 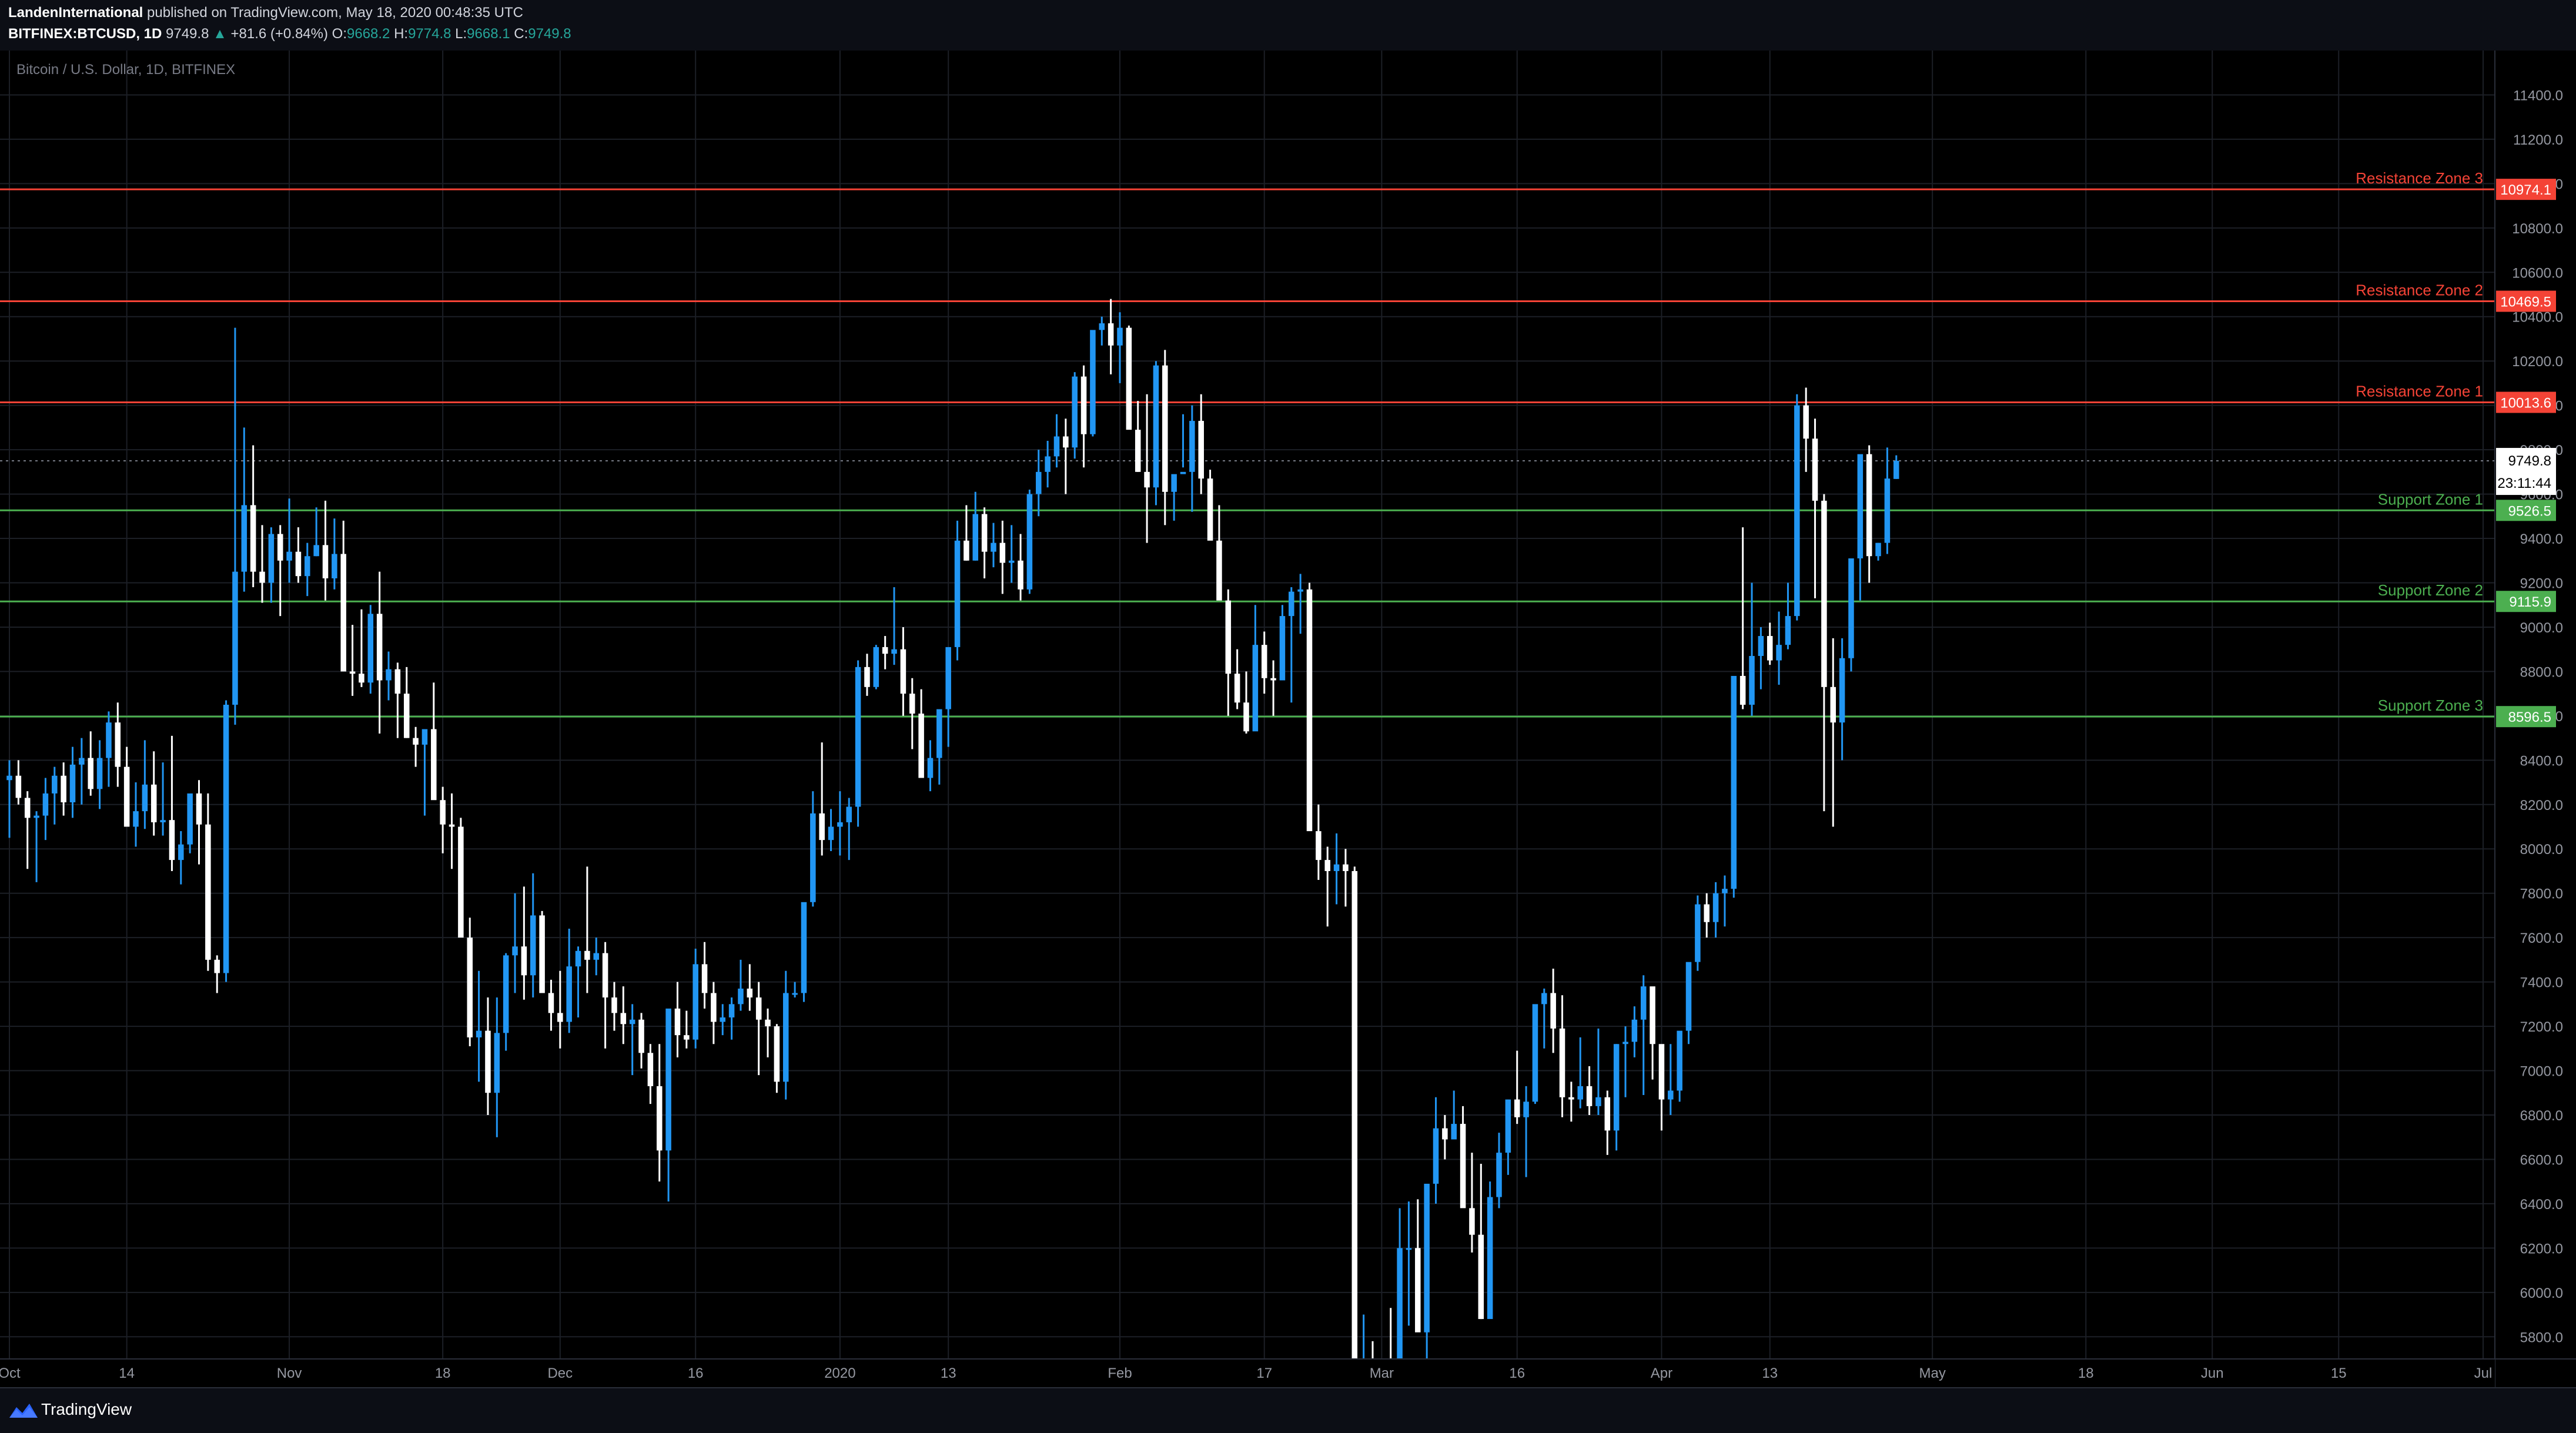 I want to click on symbol-label: BITFINEX:BTCUSD, 1D, so click(x=85, y=34).